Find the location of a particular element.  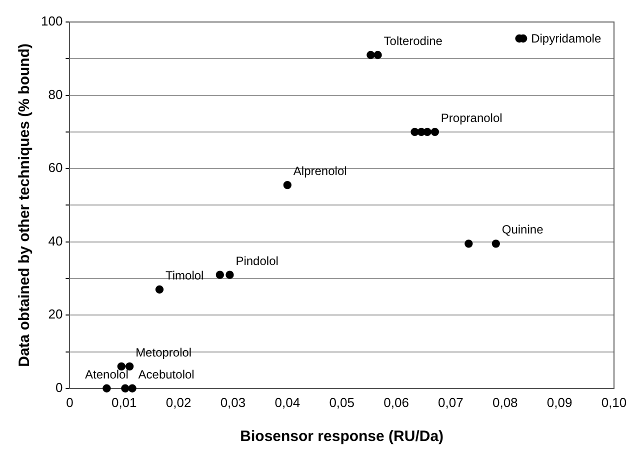

y-tick-label: 80 is located at coordinates (55, 94).